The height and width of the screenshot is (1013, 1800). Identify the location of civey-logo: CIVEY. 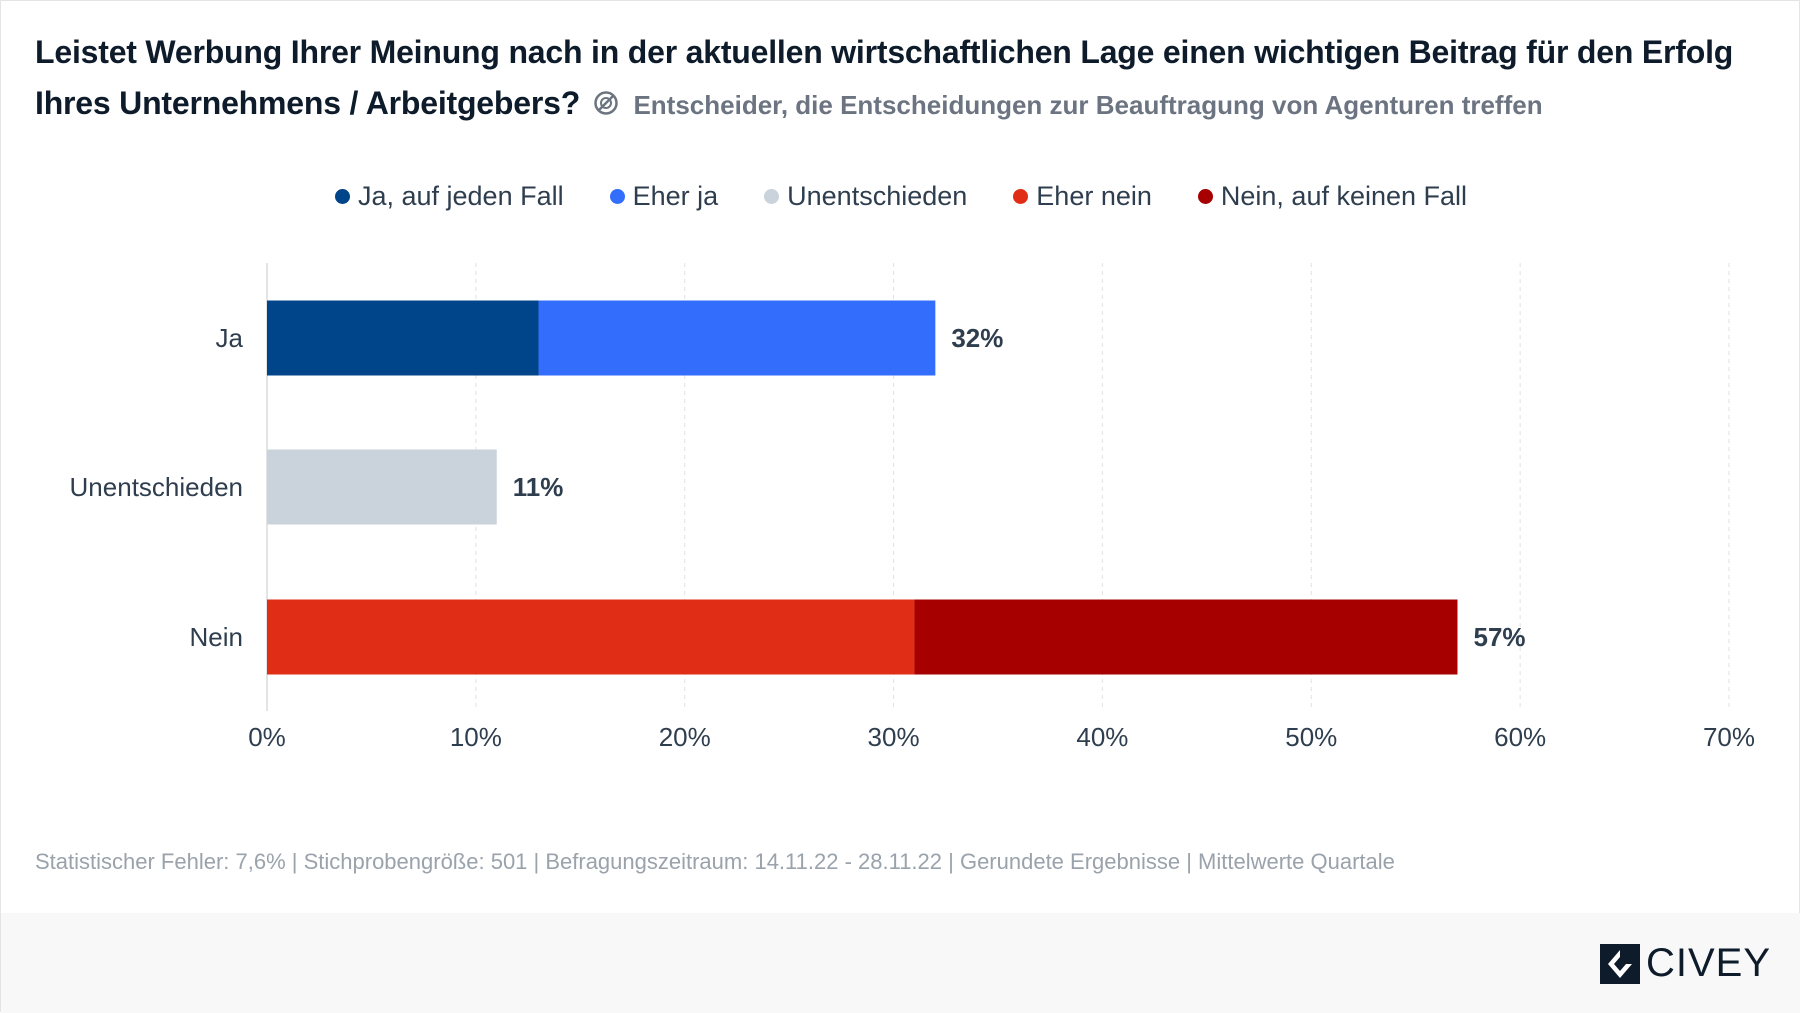
(1685, 963).